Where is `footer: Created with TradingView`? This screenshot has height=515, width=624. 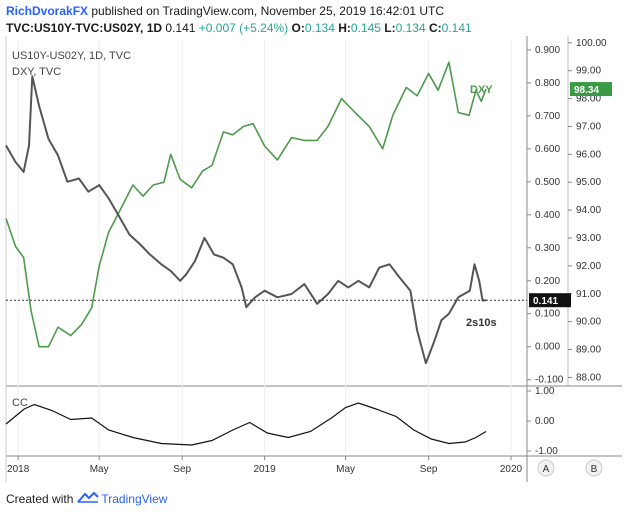
footer: Created with TradingView is located at coordinates (86, 498).